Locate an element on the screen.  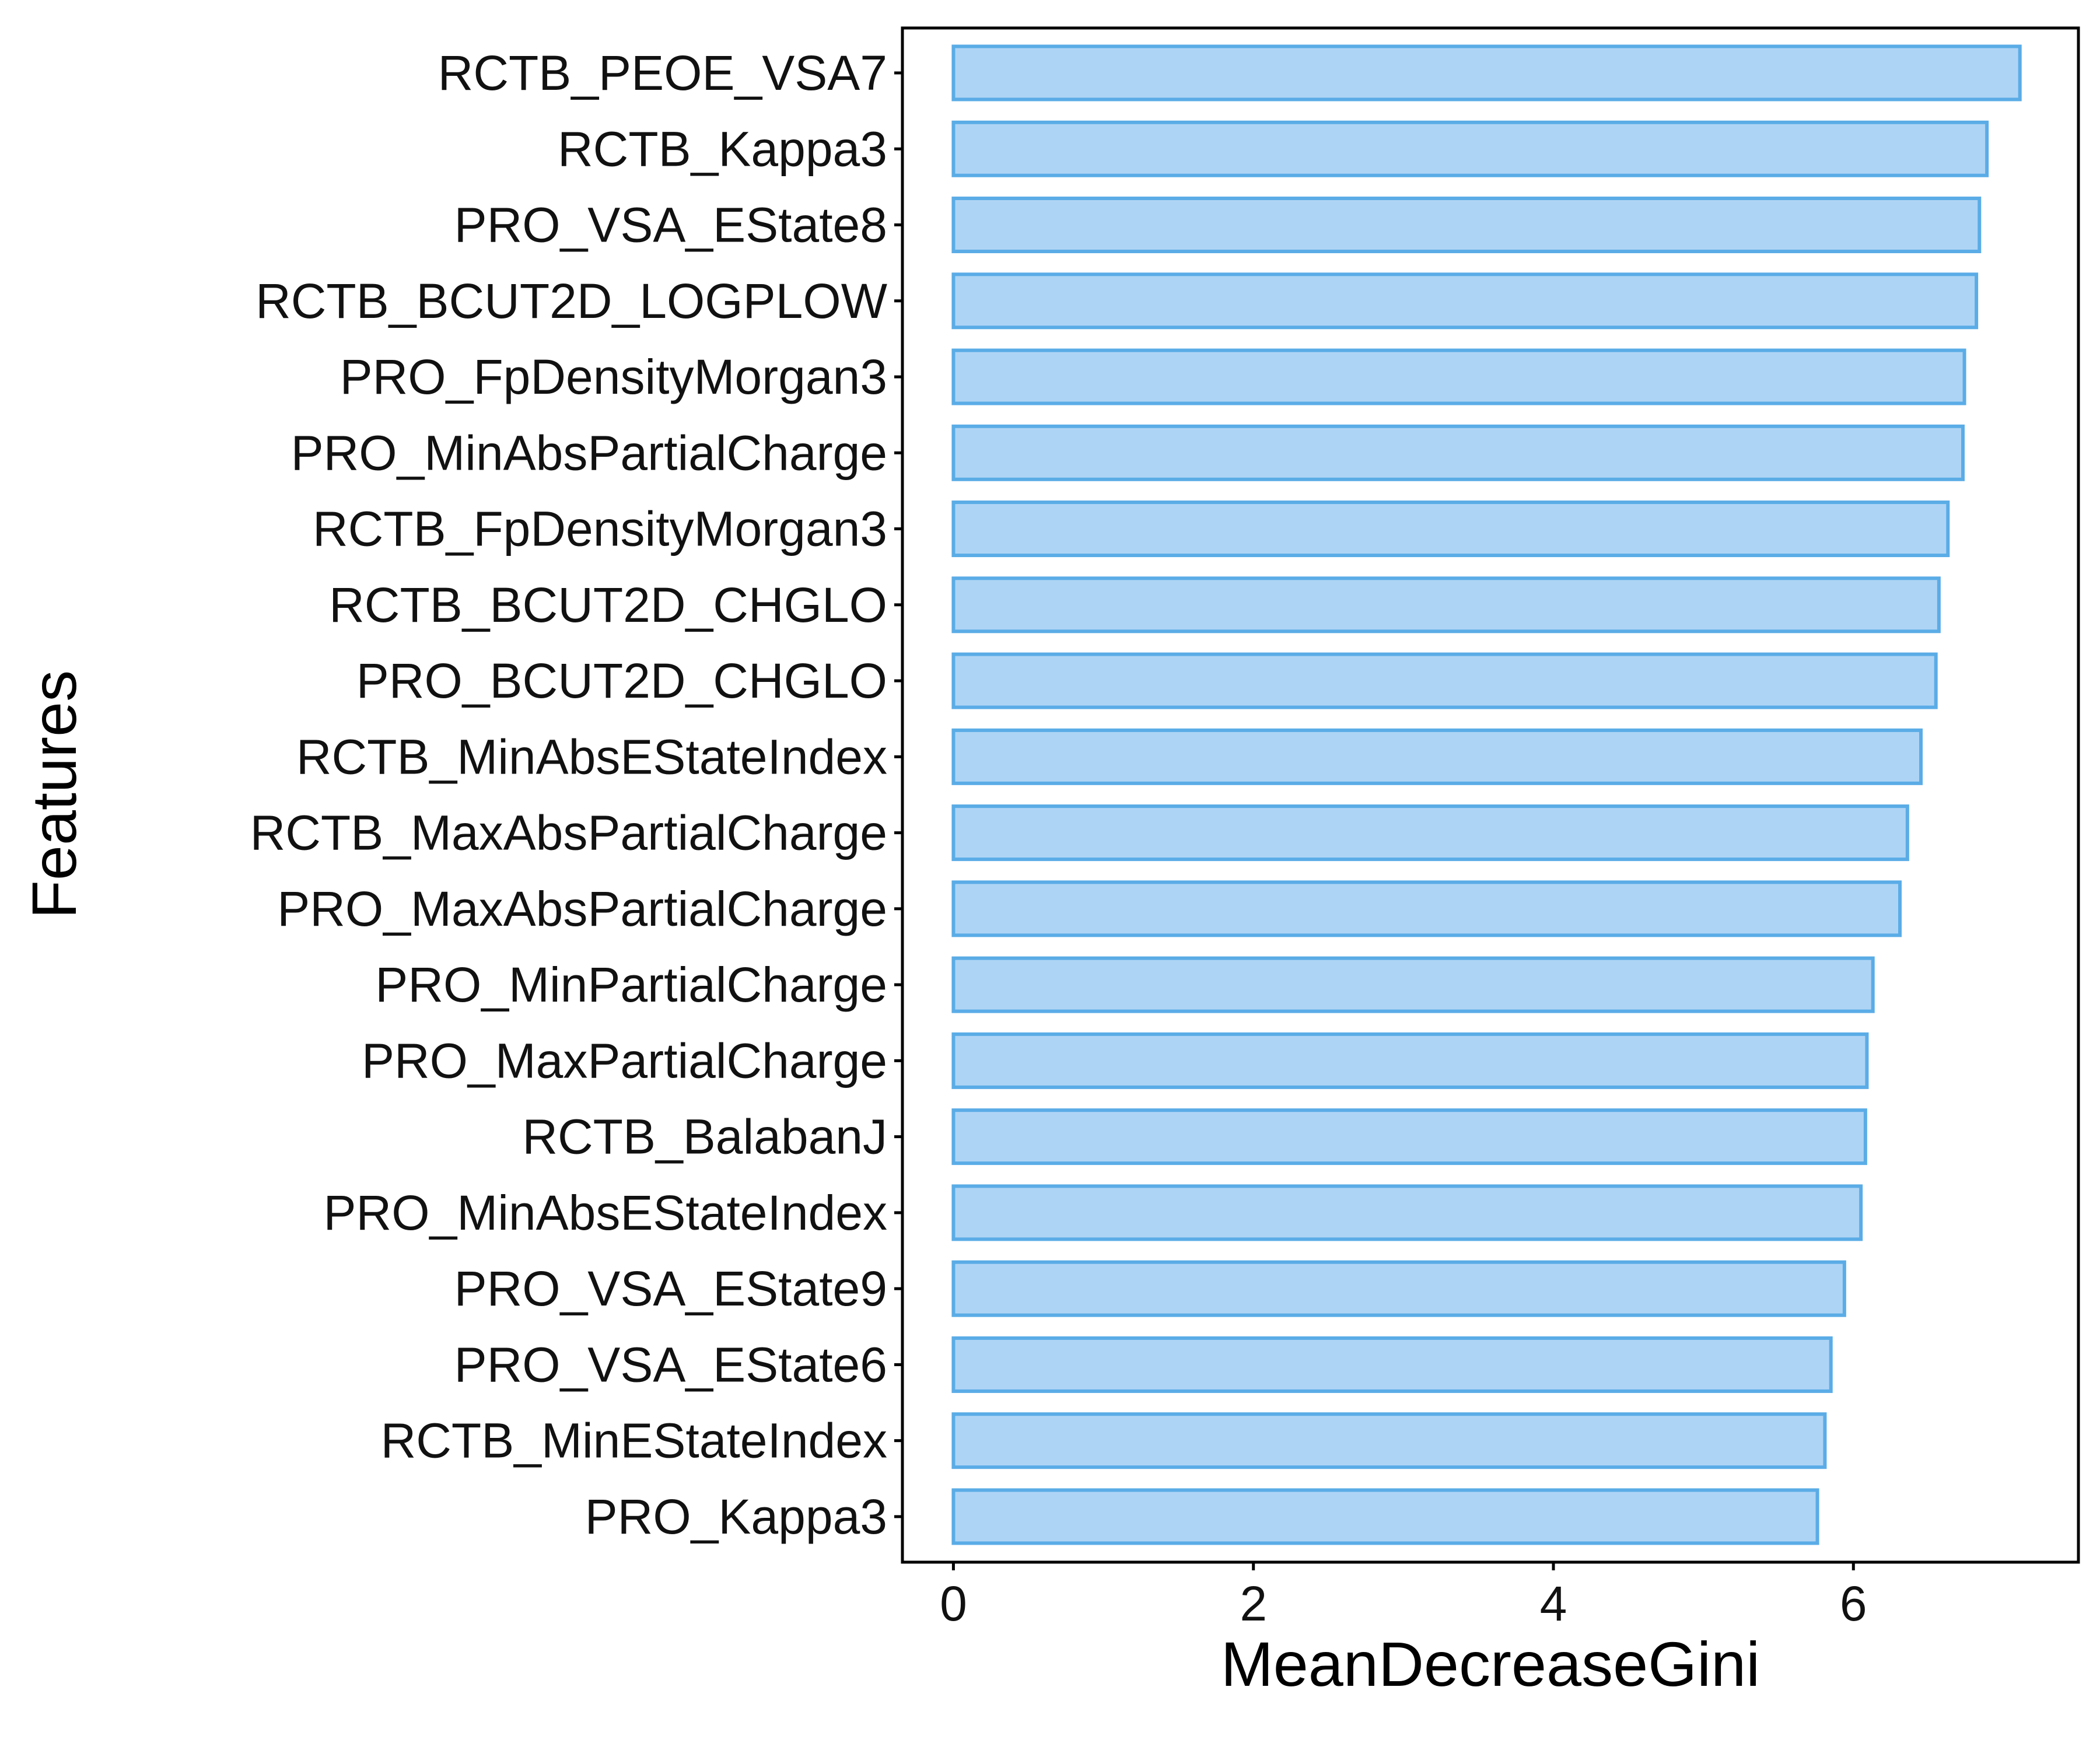
y-tick-label: PRO_BCUT2D_CHGLO is located at coordinates (621, 680).